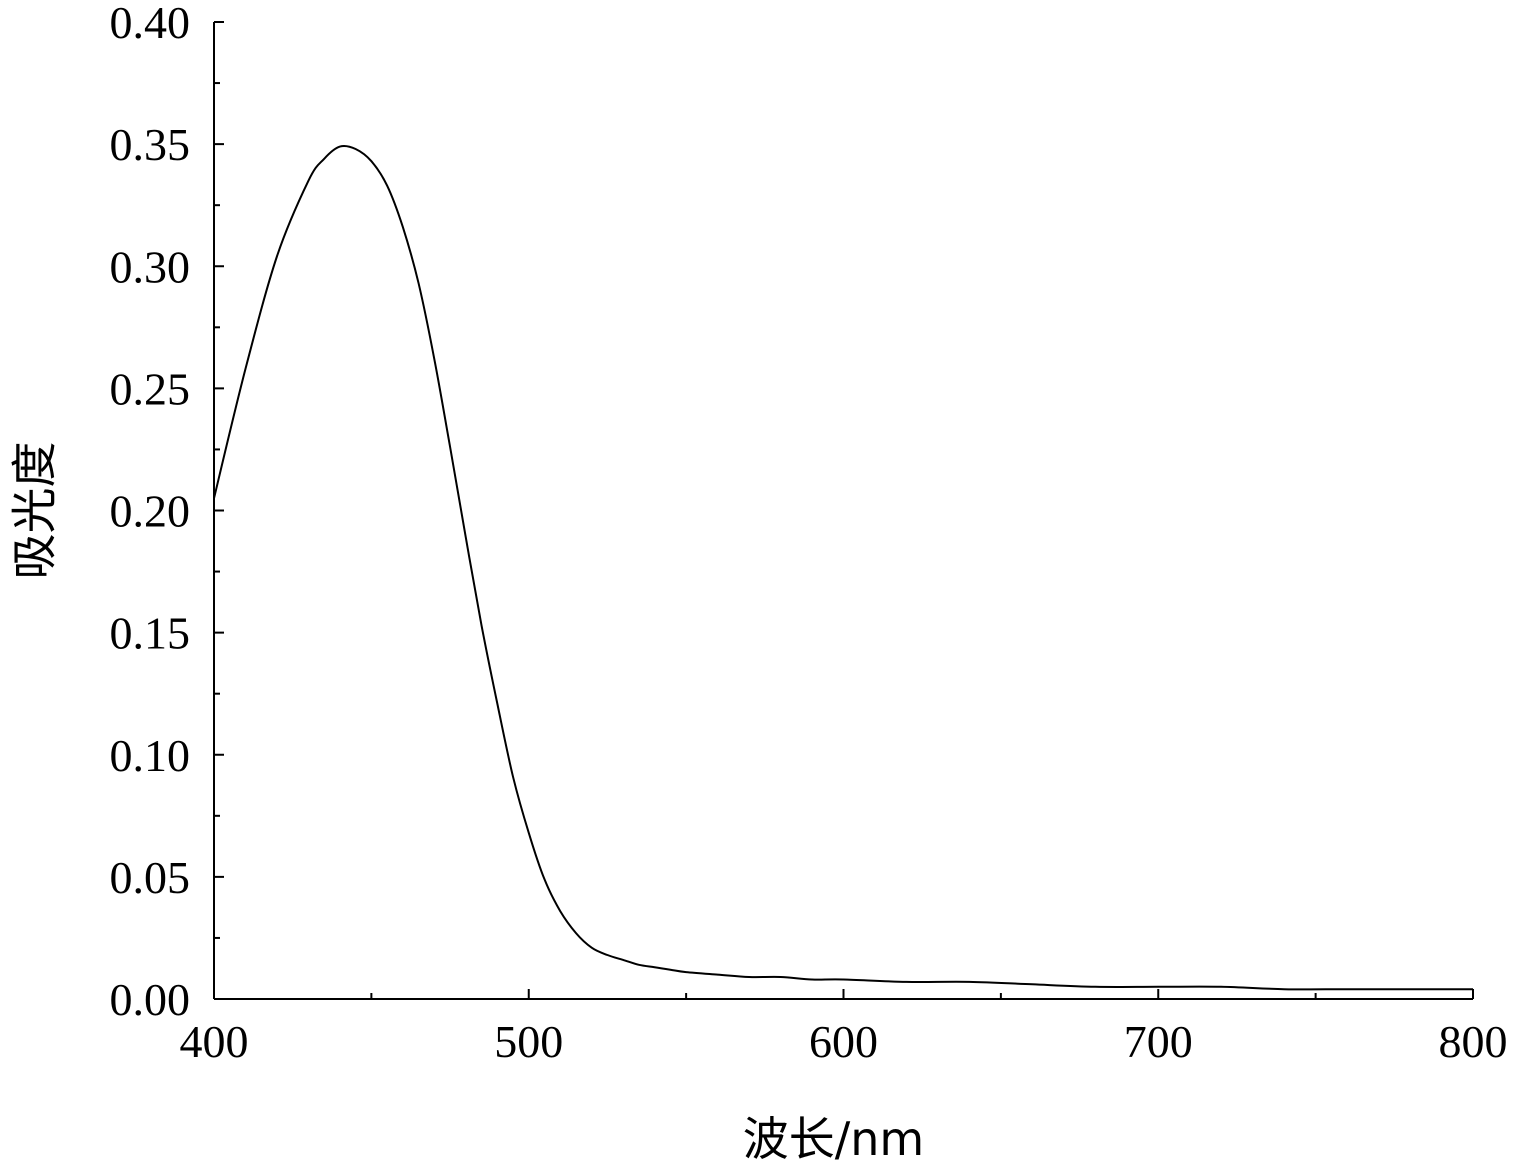  Describe the element at coordinates (214, 1041) in the screenshot. I see `x-tick-label: 400` at that location.